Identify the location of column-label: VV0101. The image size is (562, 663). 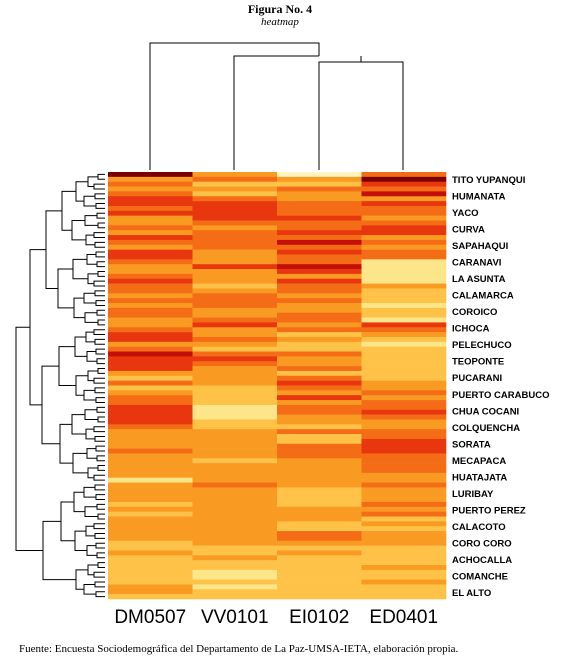
(235, 617).